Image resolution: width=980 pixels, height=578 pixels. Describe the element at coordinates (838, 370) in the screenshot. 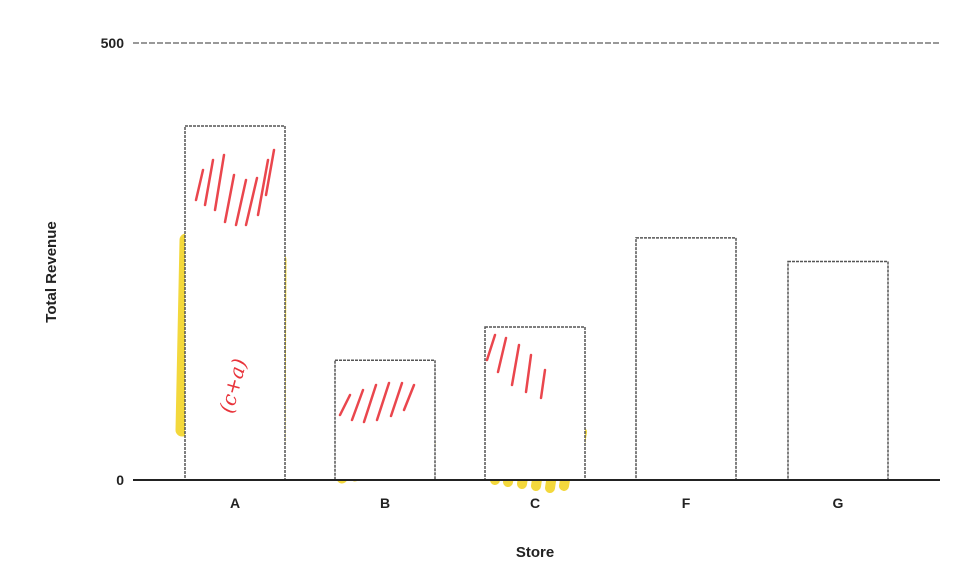

I see `bar-g` at that location.